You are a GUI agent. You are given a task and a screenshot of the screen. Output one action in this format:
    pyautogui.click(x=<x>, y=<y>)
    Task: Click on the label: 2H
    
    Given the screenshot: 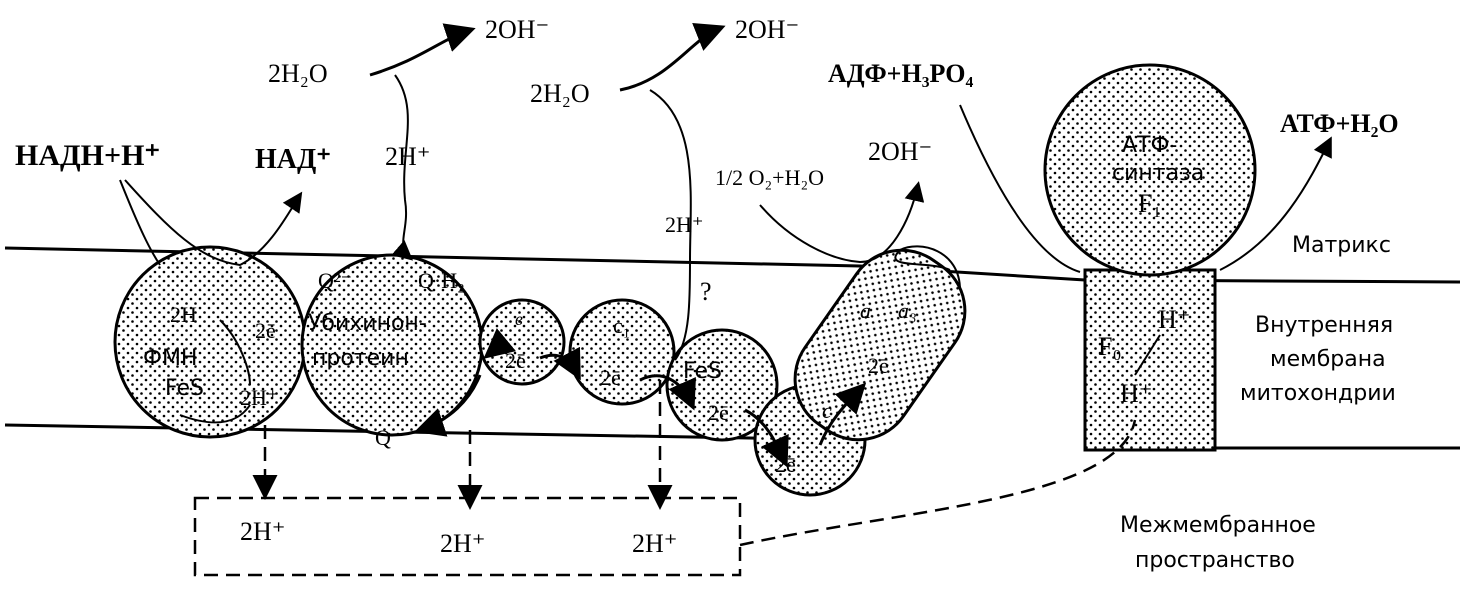 What is the action you would take?
    pyautogui.click(x=183, y=314)
    